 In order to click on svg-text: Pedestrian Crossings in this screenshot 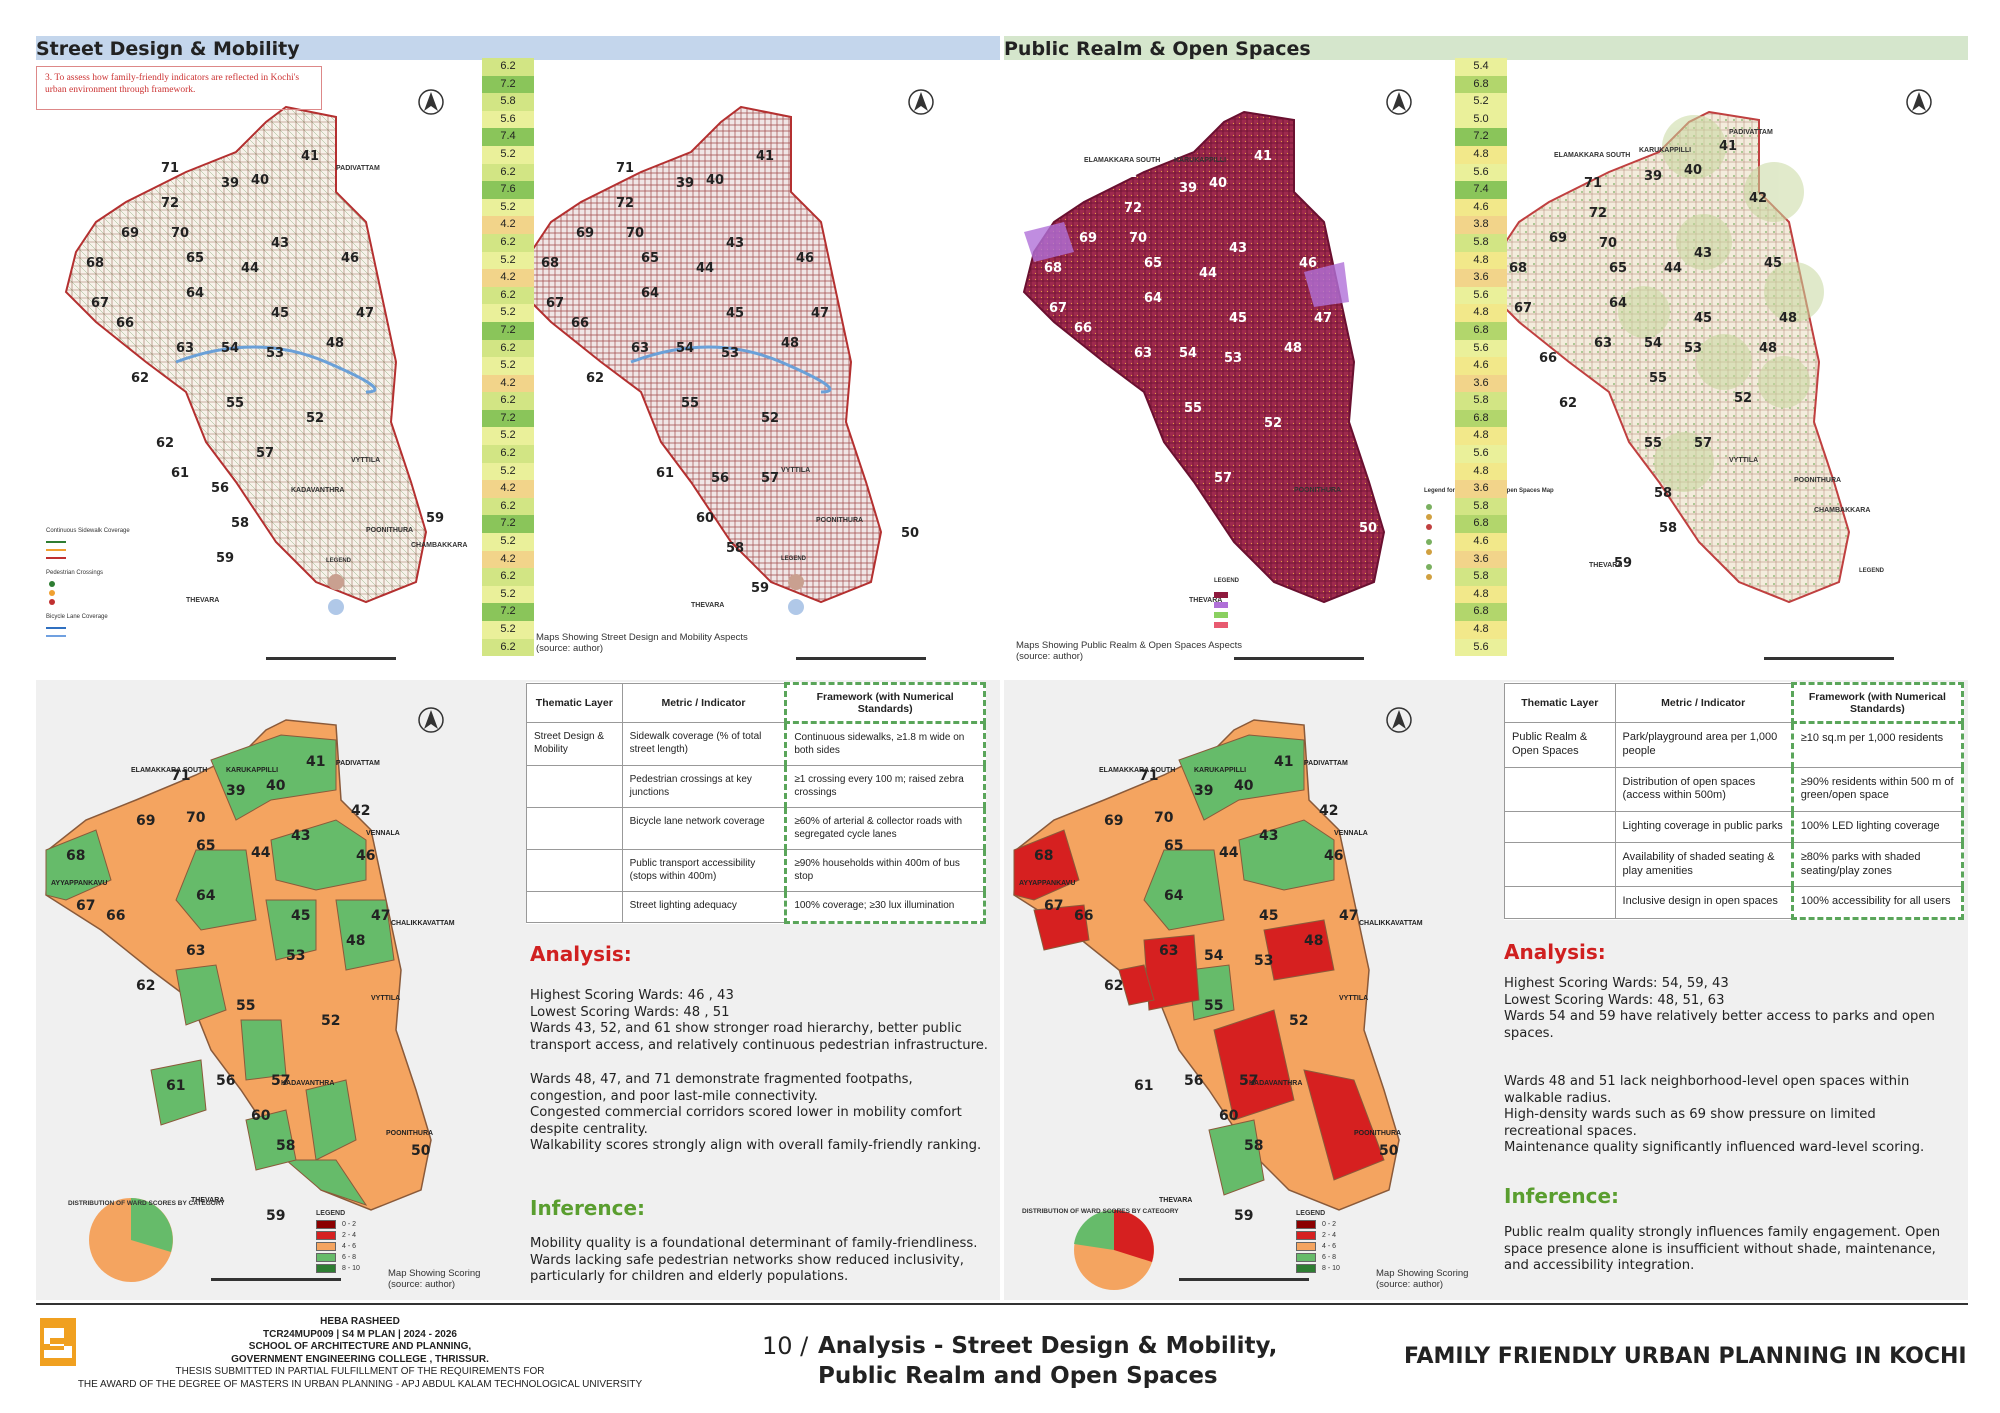, I will do `click(74, 573)`.